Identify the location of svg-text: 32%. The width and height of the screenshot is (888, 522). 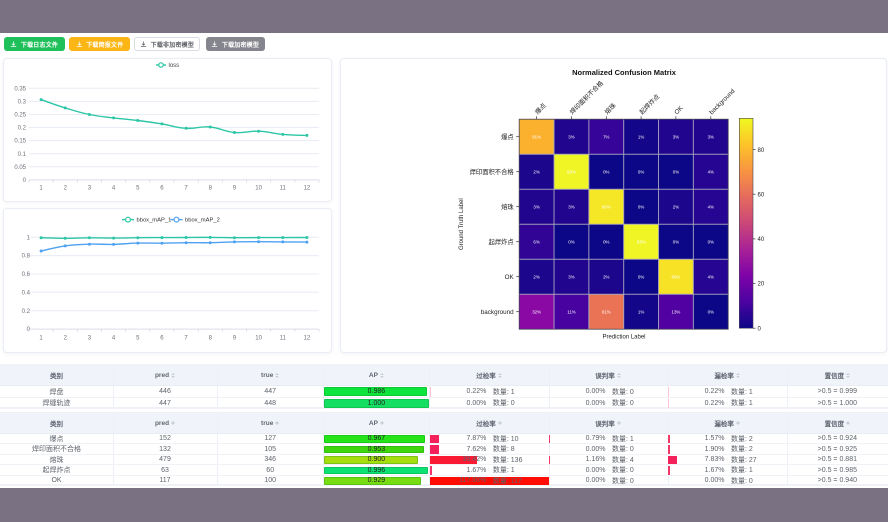
(536, 311).